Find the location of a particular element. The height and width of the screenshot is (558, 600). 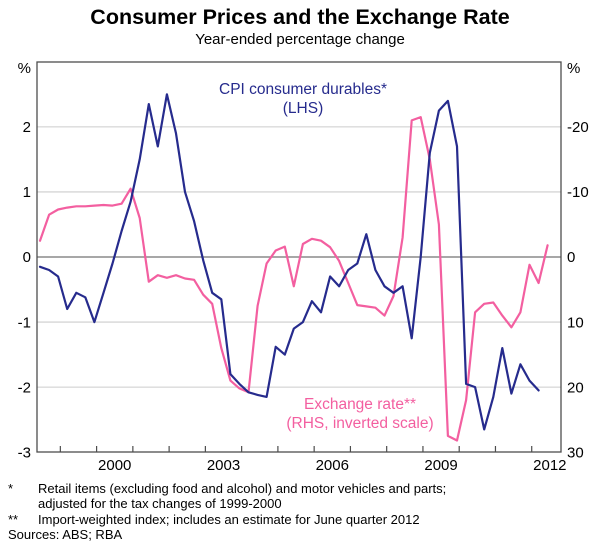

cpi-series-label-axis: (LHS) is located at coordinates (303, 108).